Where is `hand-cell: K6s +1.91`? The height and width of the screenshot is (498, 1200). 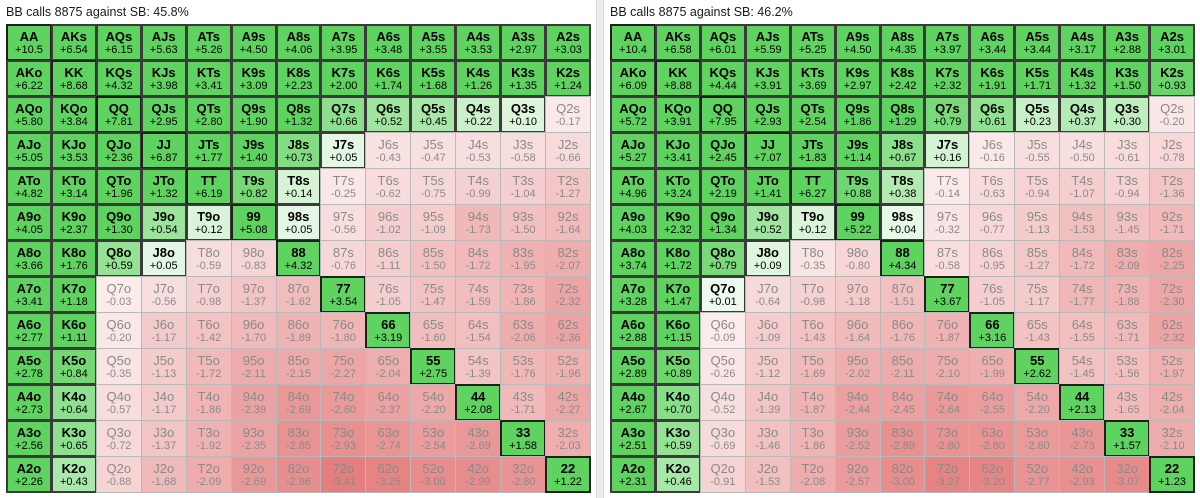 hand-cell: K6s +1.91 is located at coordinates (992, 78).